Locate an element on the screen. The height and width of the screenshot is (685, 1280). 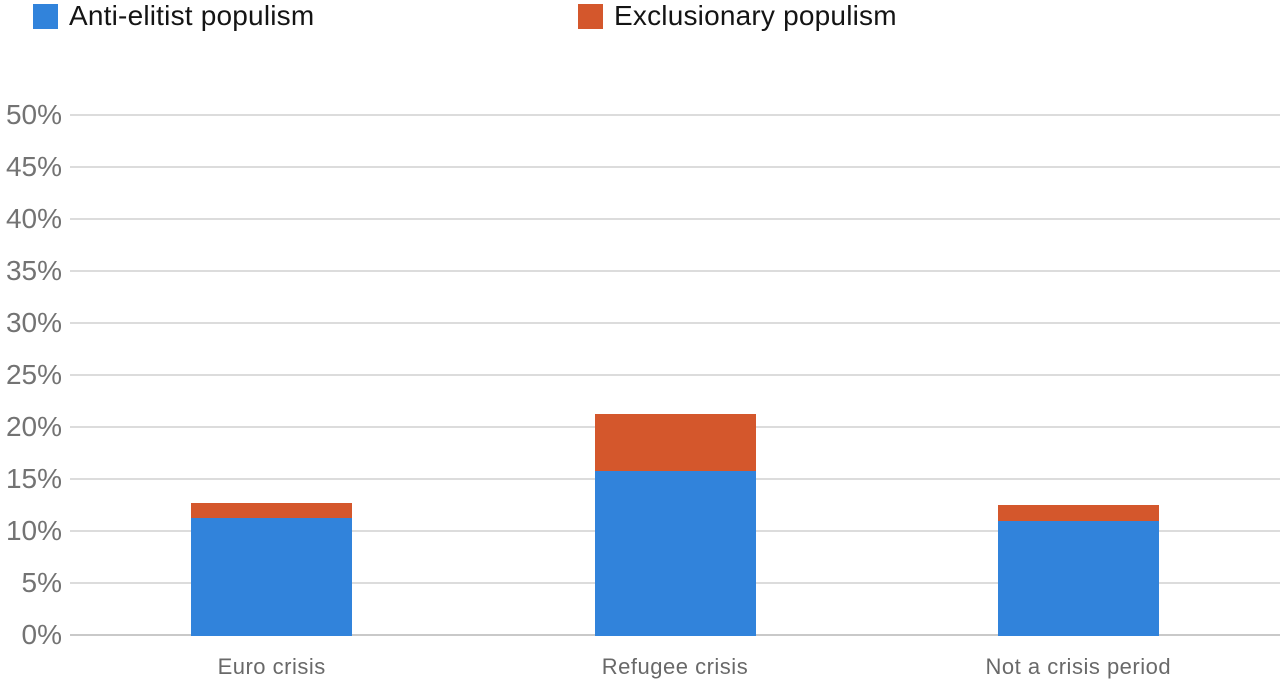
legend-item-anti-elitist: Anti-elitist populism is located at coordinates (173, 16).